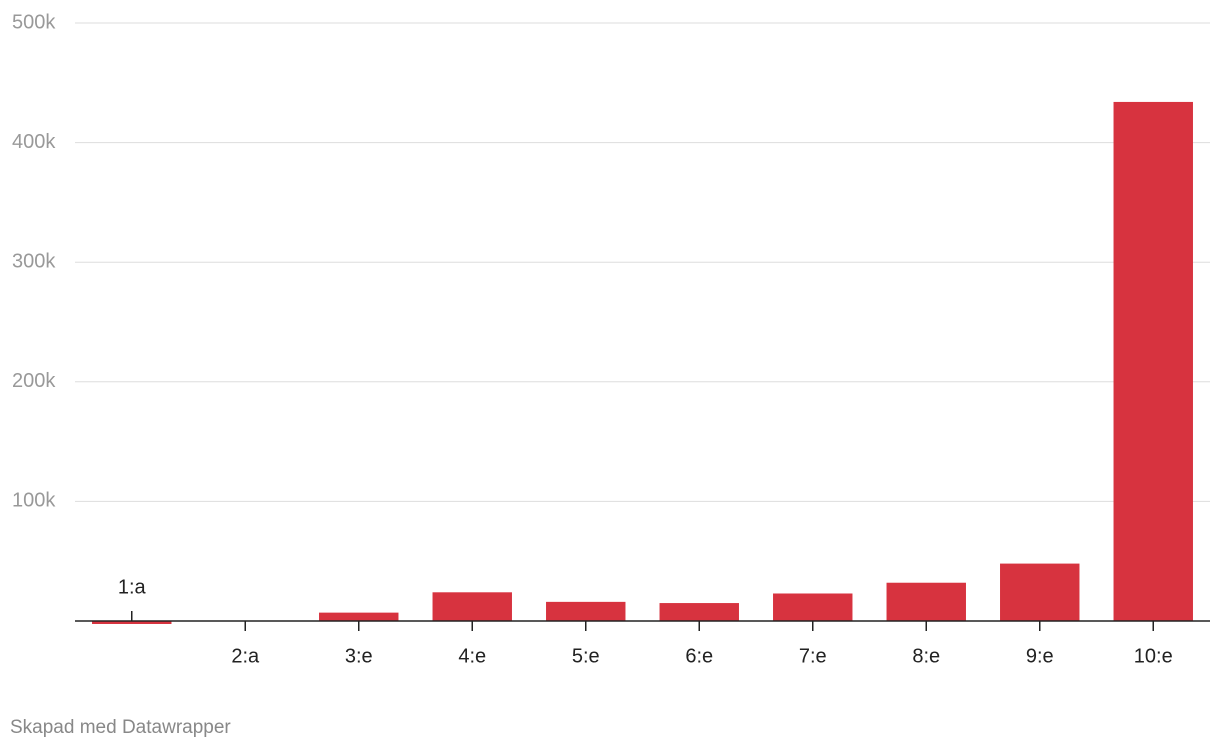 The image size is (1220, 752). What do you see at coordinates (1153, 656) in the screenshot?
I see `x-tick-label: 10:e` at bounding box center [1153, 656].